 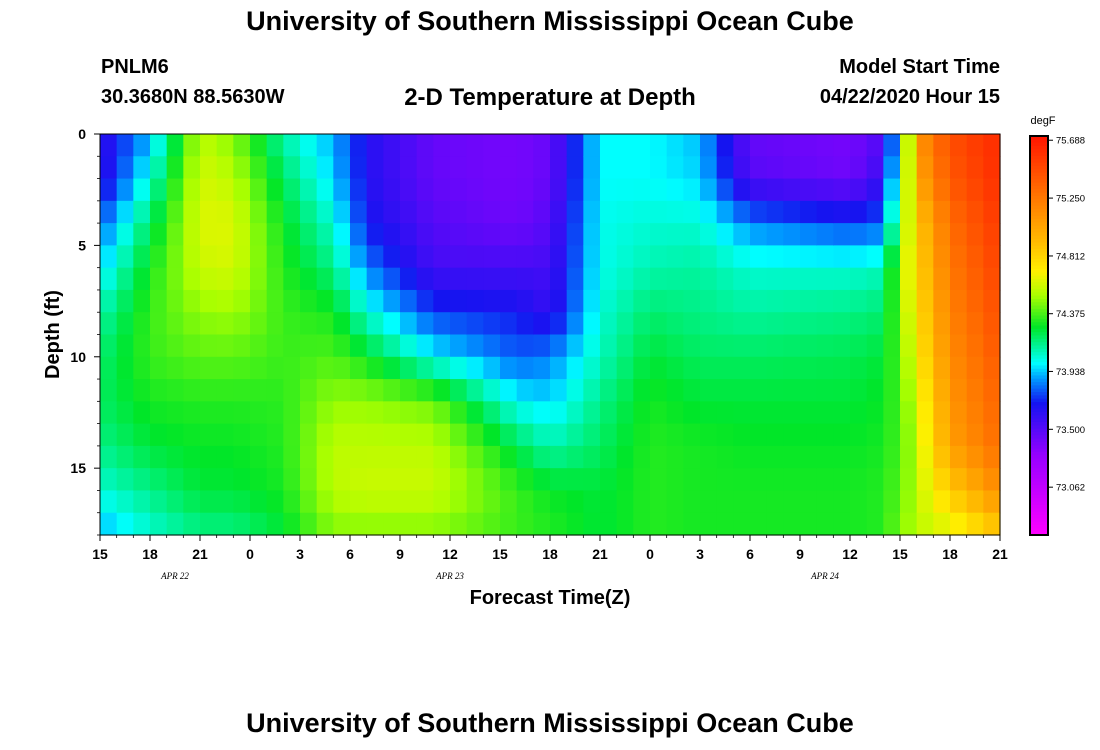 I want to click on colorbar-swatch, so click(x=1039, y=254).